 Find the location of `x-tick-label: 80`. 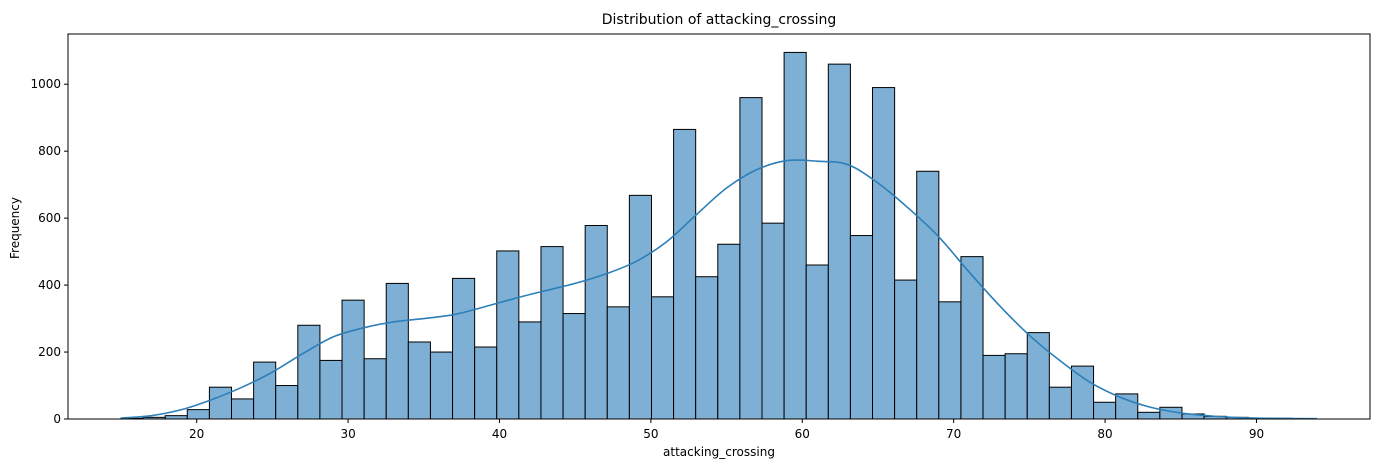

x-tick-label: 80 is located at coordinates (1104, 434).